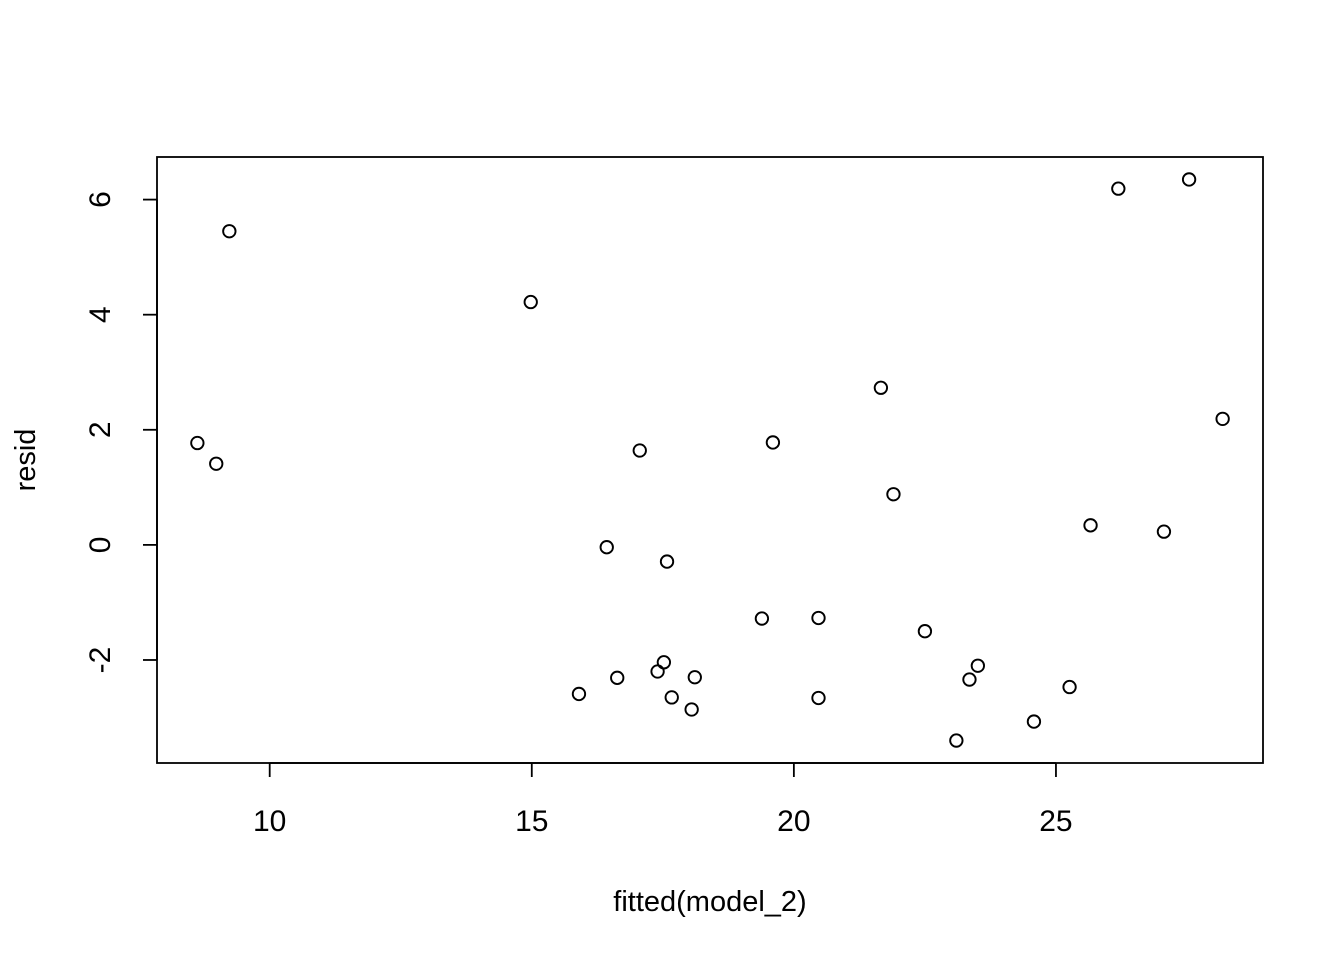  I want to click on y-axis: -2 0 2 4 6, so click(121, 432).